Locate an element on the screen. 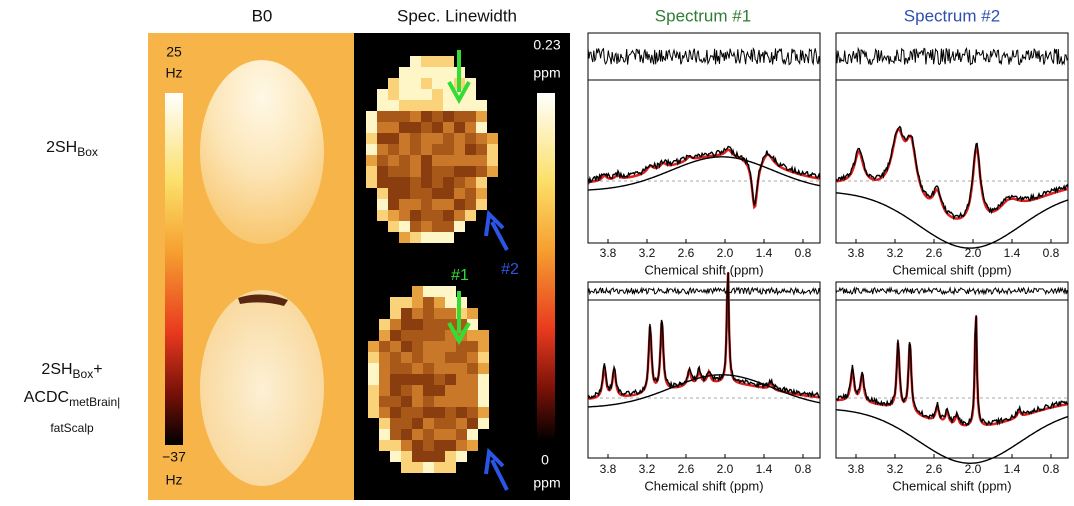 The width and height of the screenshot is (1074, 506). plot-box is located at coordinates (952, 161).